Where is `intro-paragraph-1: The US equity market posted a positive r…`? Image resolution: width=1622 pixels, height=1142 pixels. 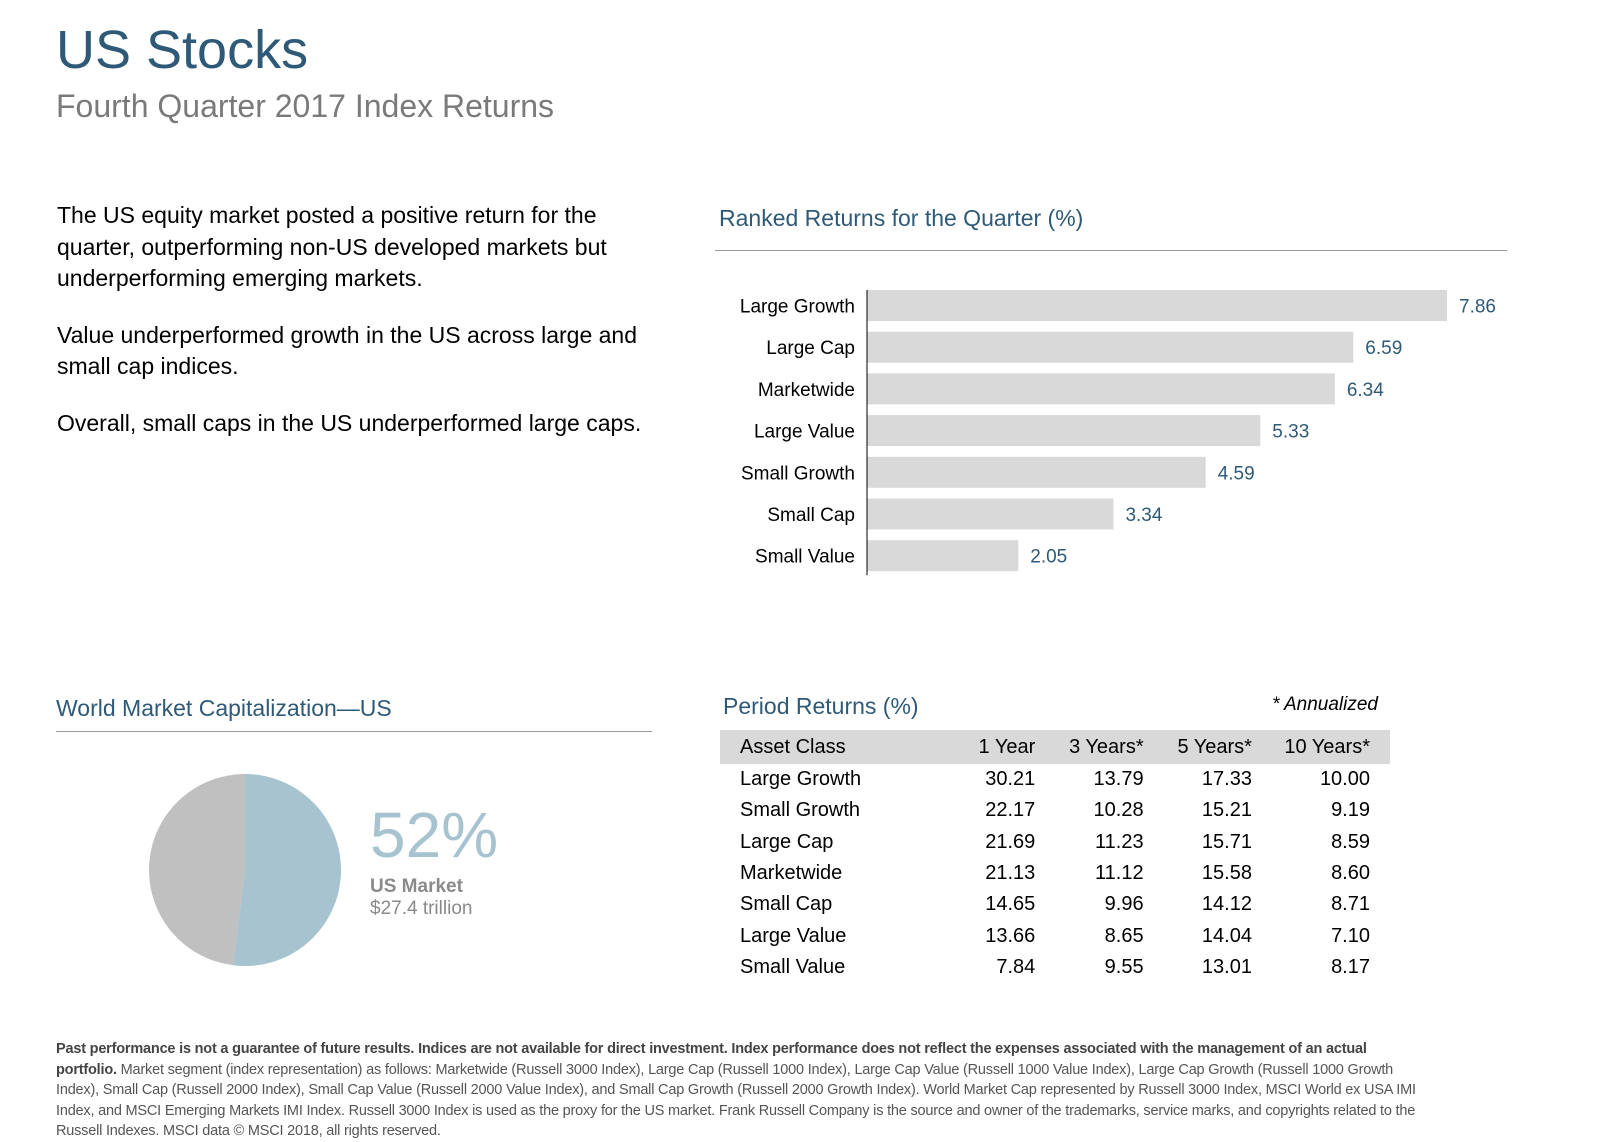
intro-paragraph-1: The US equity market posted a positive r… is located at coordinates (332, 246).